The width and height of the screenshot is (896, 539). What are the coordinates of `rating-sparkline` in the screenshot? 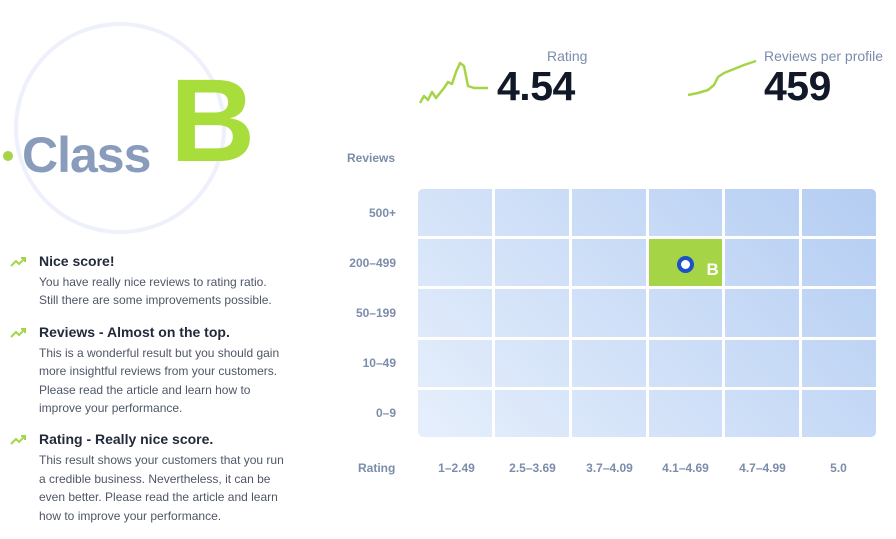 It's located at (453, 82).